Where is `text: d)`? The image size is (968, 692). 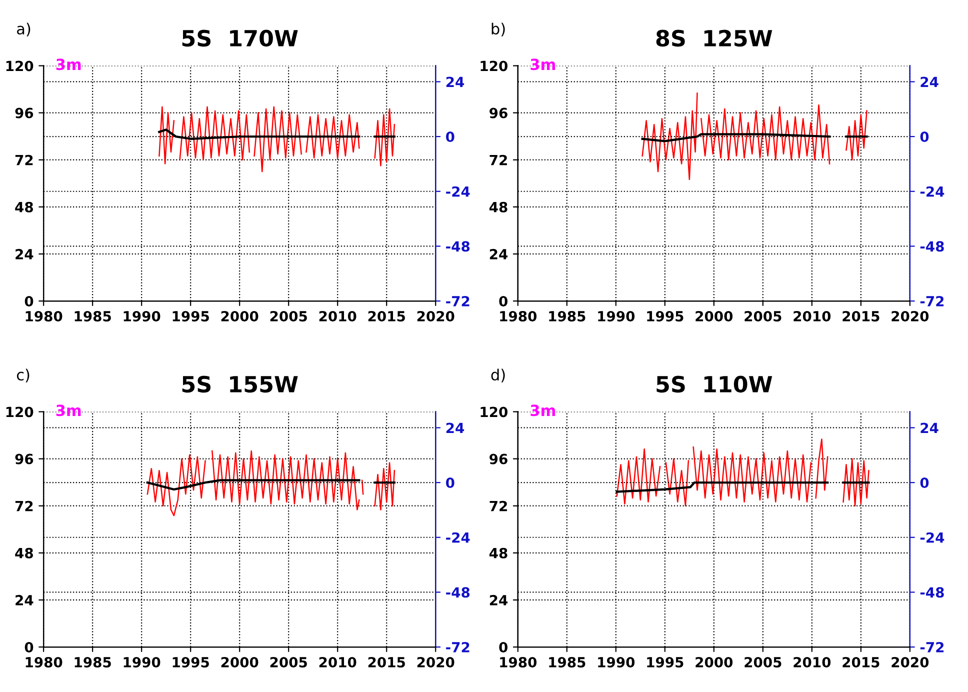 text: d) is located at coordinates (498, 375).